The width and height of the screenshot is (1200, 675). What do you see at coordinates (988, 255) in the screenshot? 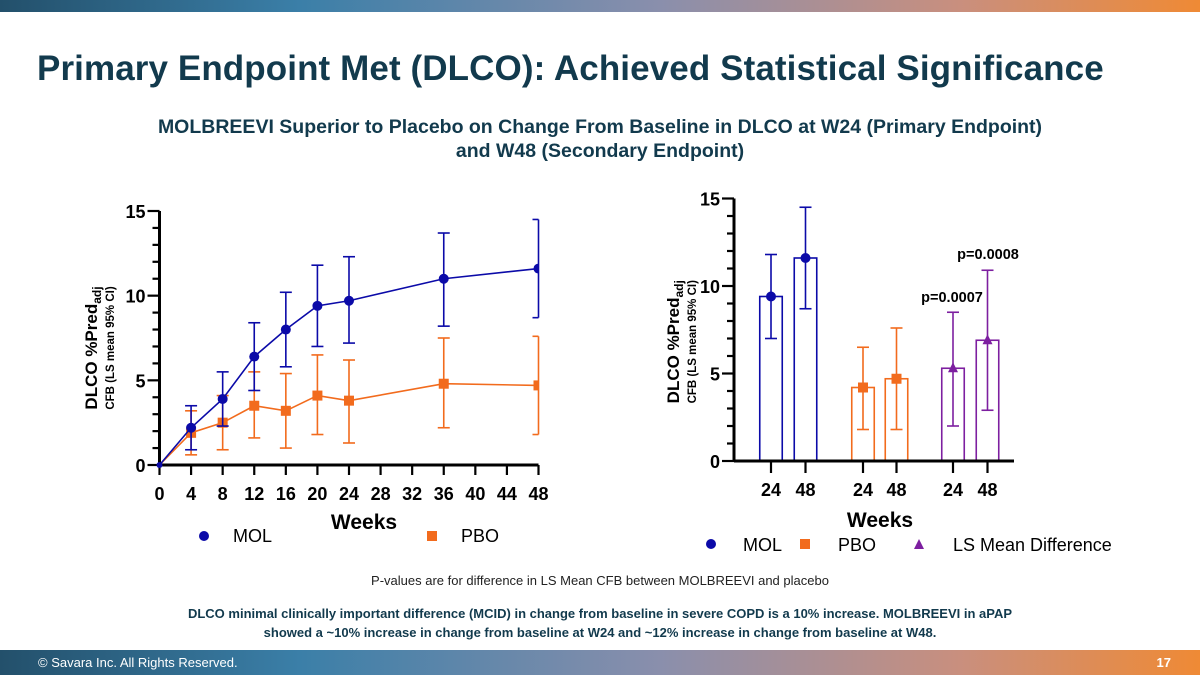
I see `p-value-annotation: p=0.0008` at bounding box center [988, 255].